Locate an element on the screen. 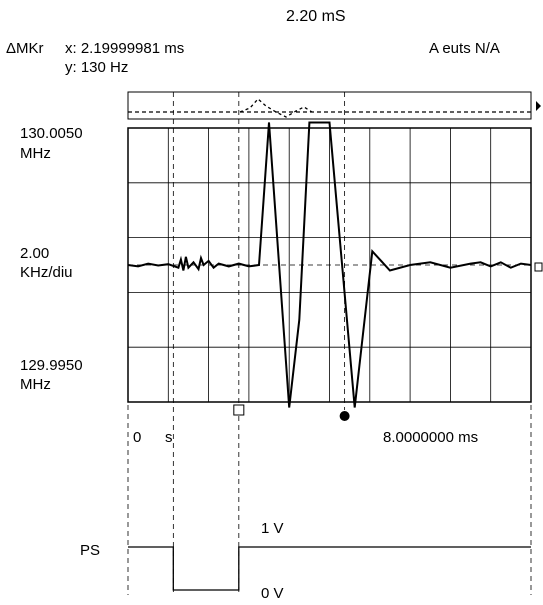 The image size is (543, 605). x-tick-start: 0 is located at coordinates (137, 437).